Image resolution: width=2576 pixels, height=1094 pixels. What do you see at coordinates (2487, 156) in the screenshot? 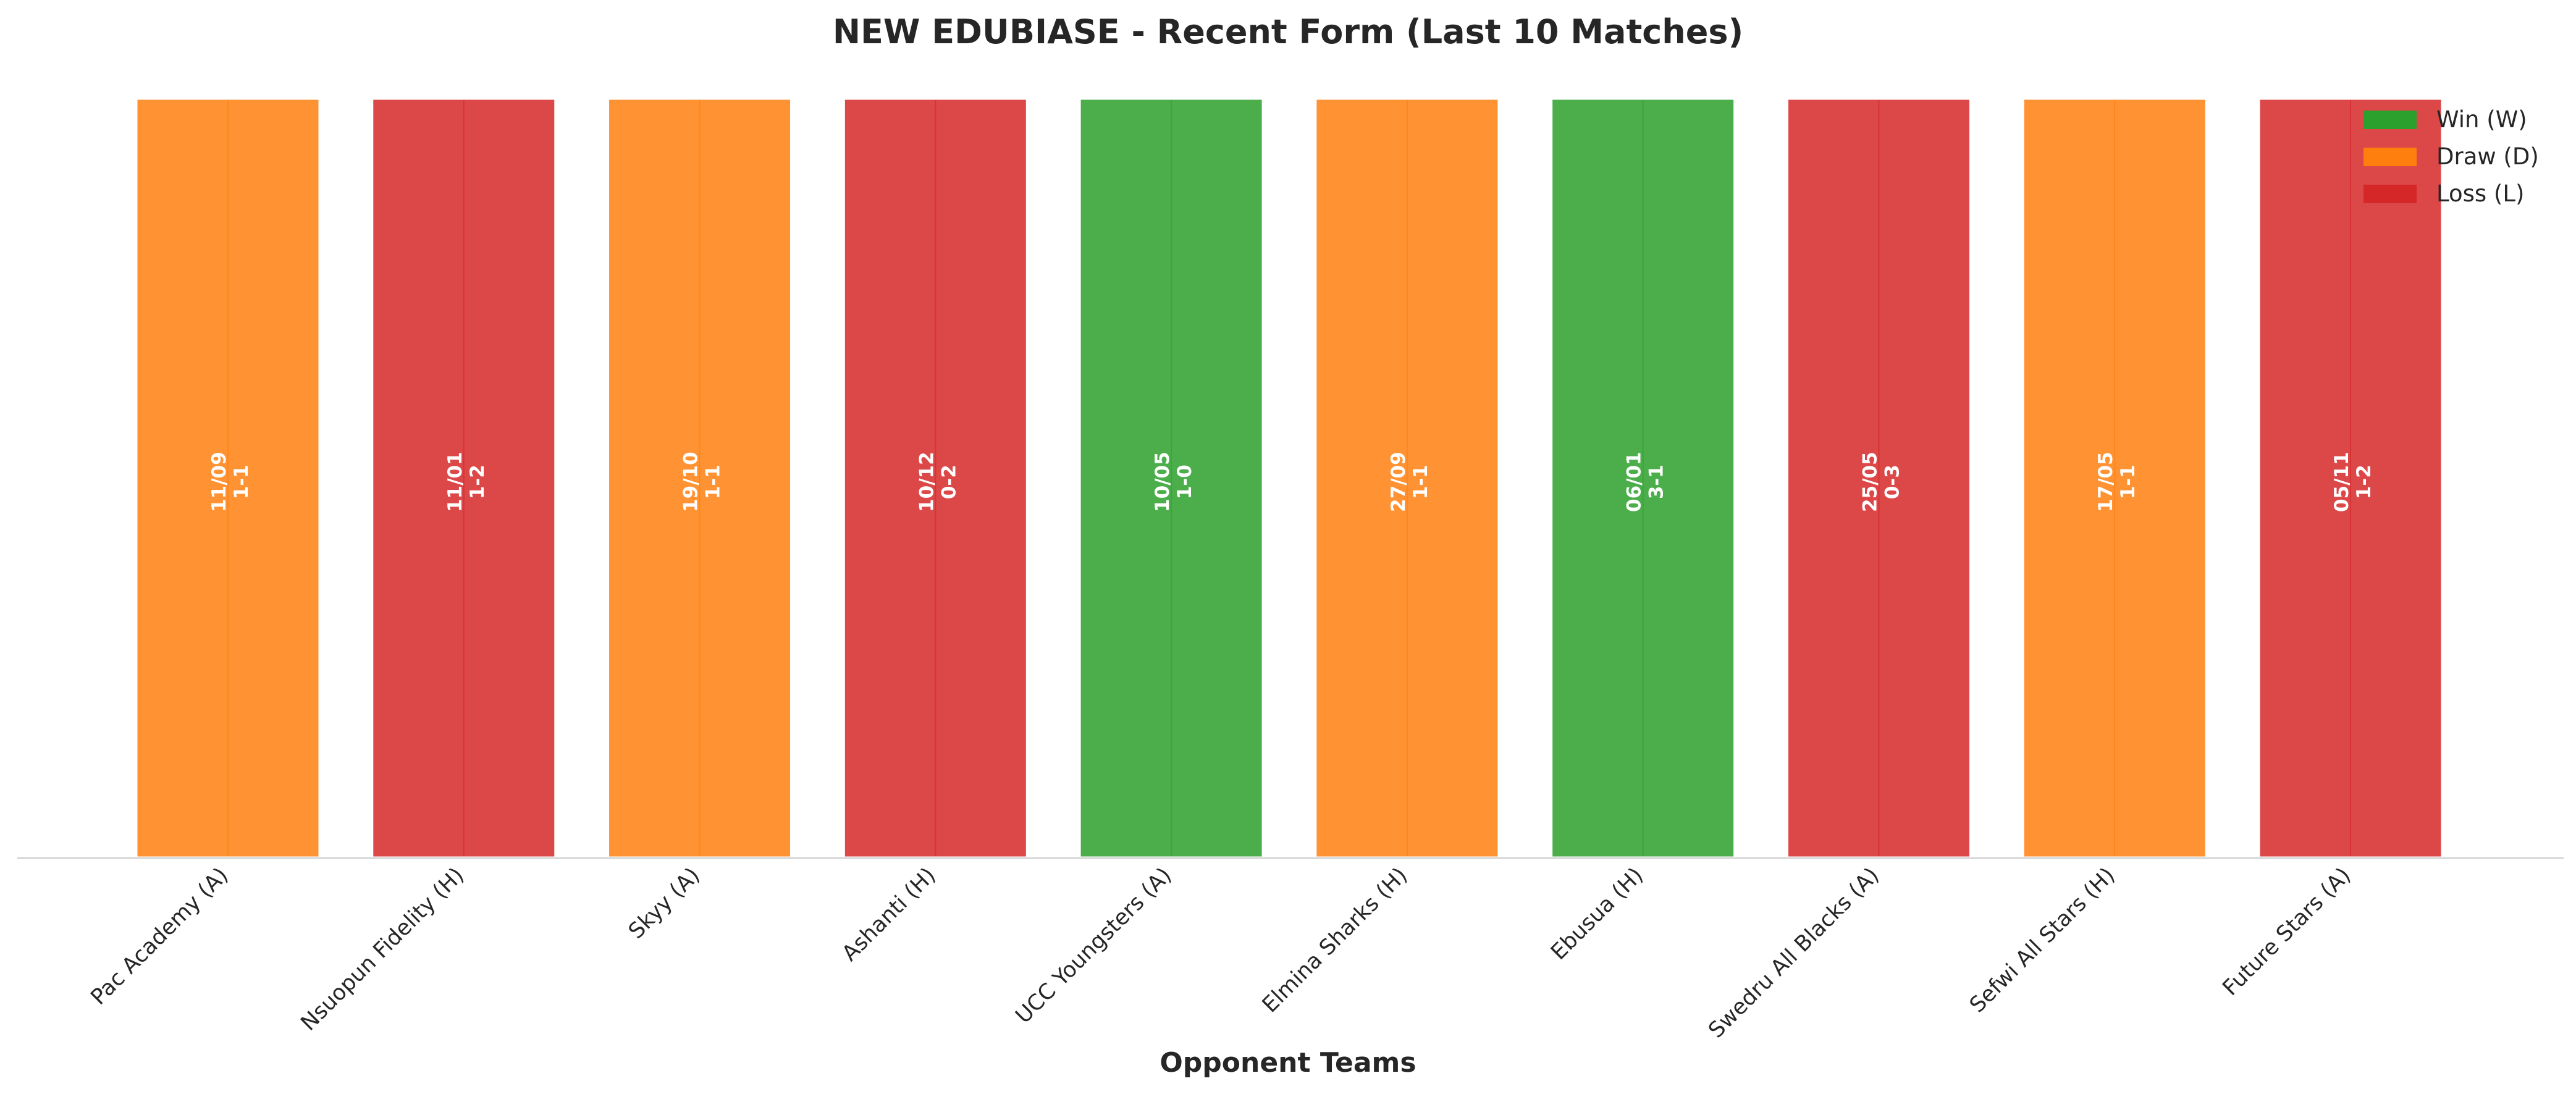
I see `legend-label: Draw (D)` at bounding box center [2487, 156].